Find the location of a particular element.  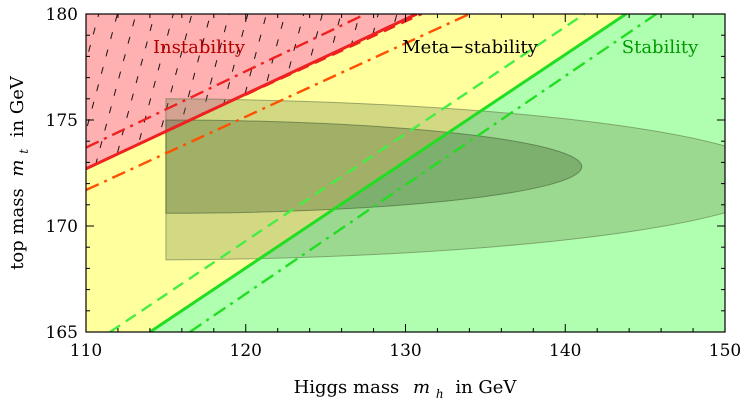

y-tick-label: 170 is located at coordinates (62, 227).